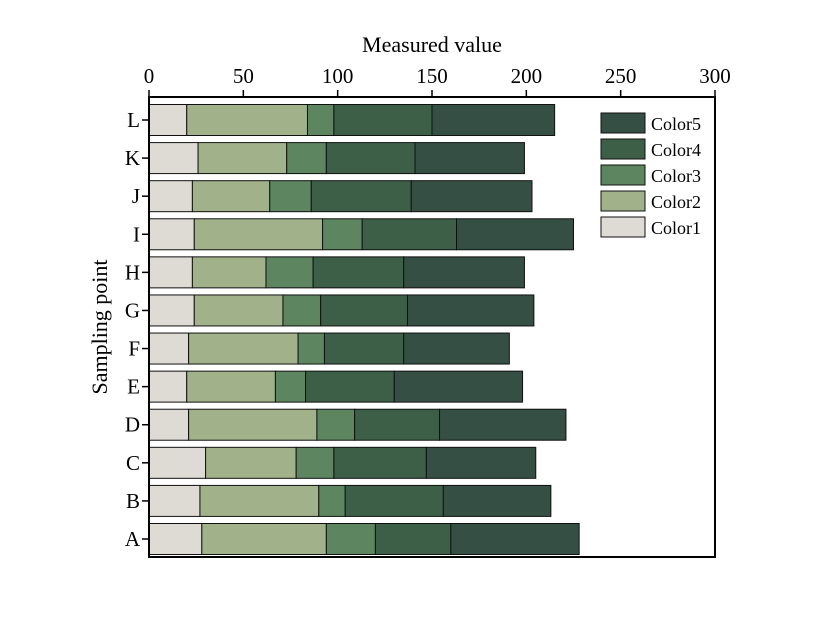 Image resolution: width=831 pixels, height=636 pixels. I want to click on y-tick-label: J, so click(136, 196).